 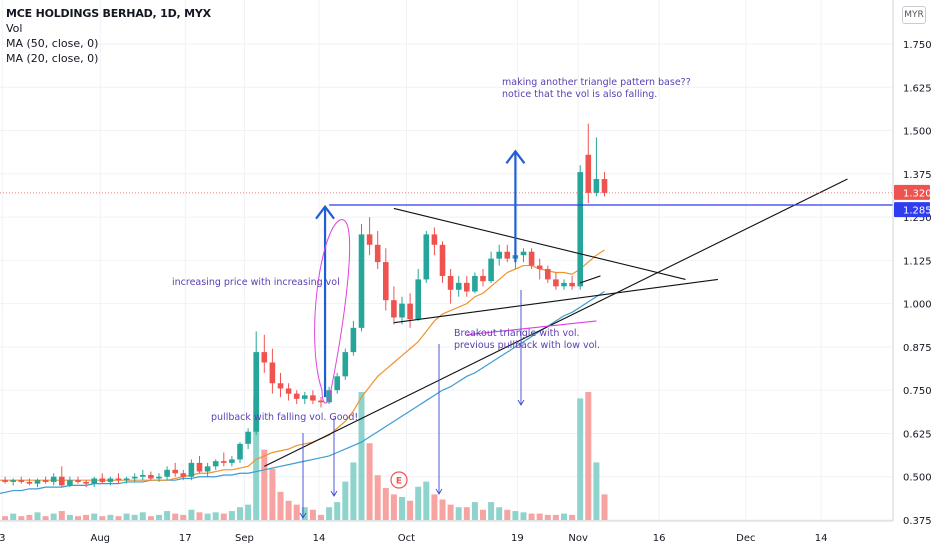 What do you see at coordinates (578, 538) in the screenshot?
I see `x-tick-label: Nov` at bounding box center [578, 538].